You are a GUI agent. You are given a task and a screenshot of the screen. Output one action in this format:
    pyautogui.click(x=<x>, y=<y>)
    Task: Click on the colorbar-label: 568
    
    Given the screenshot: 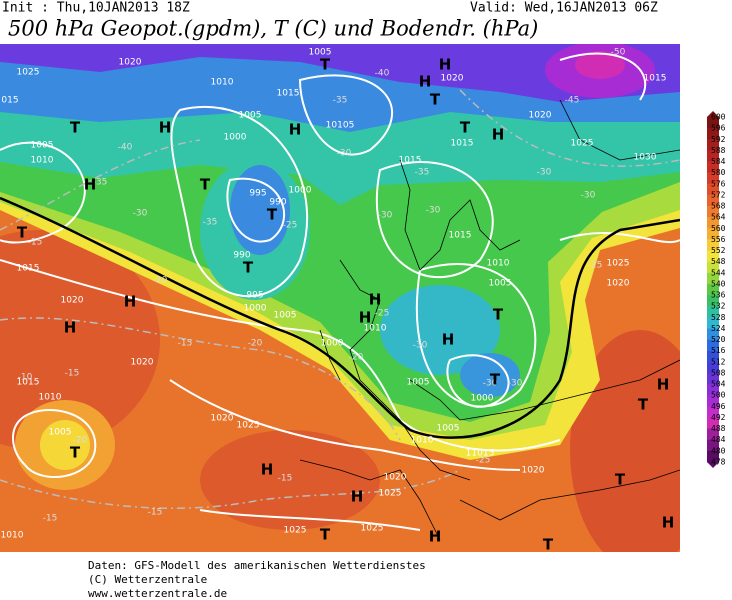 What is the action you would take?
    pyautogui.click(x=718, y=206)
    